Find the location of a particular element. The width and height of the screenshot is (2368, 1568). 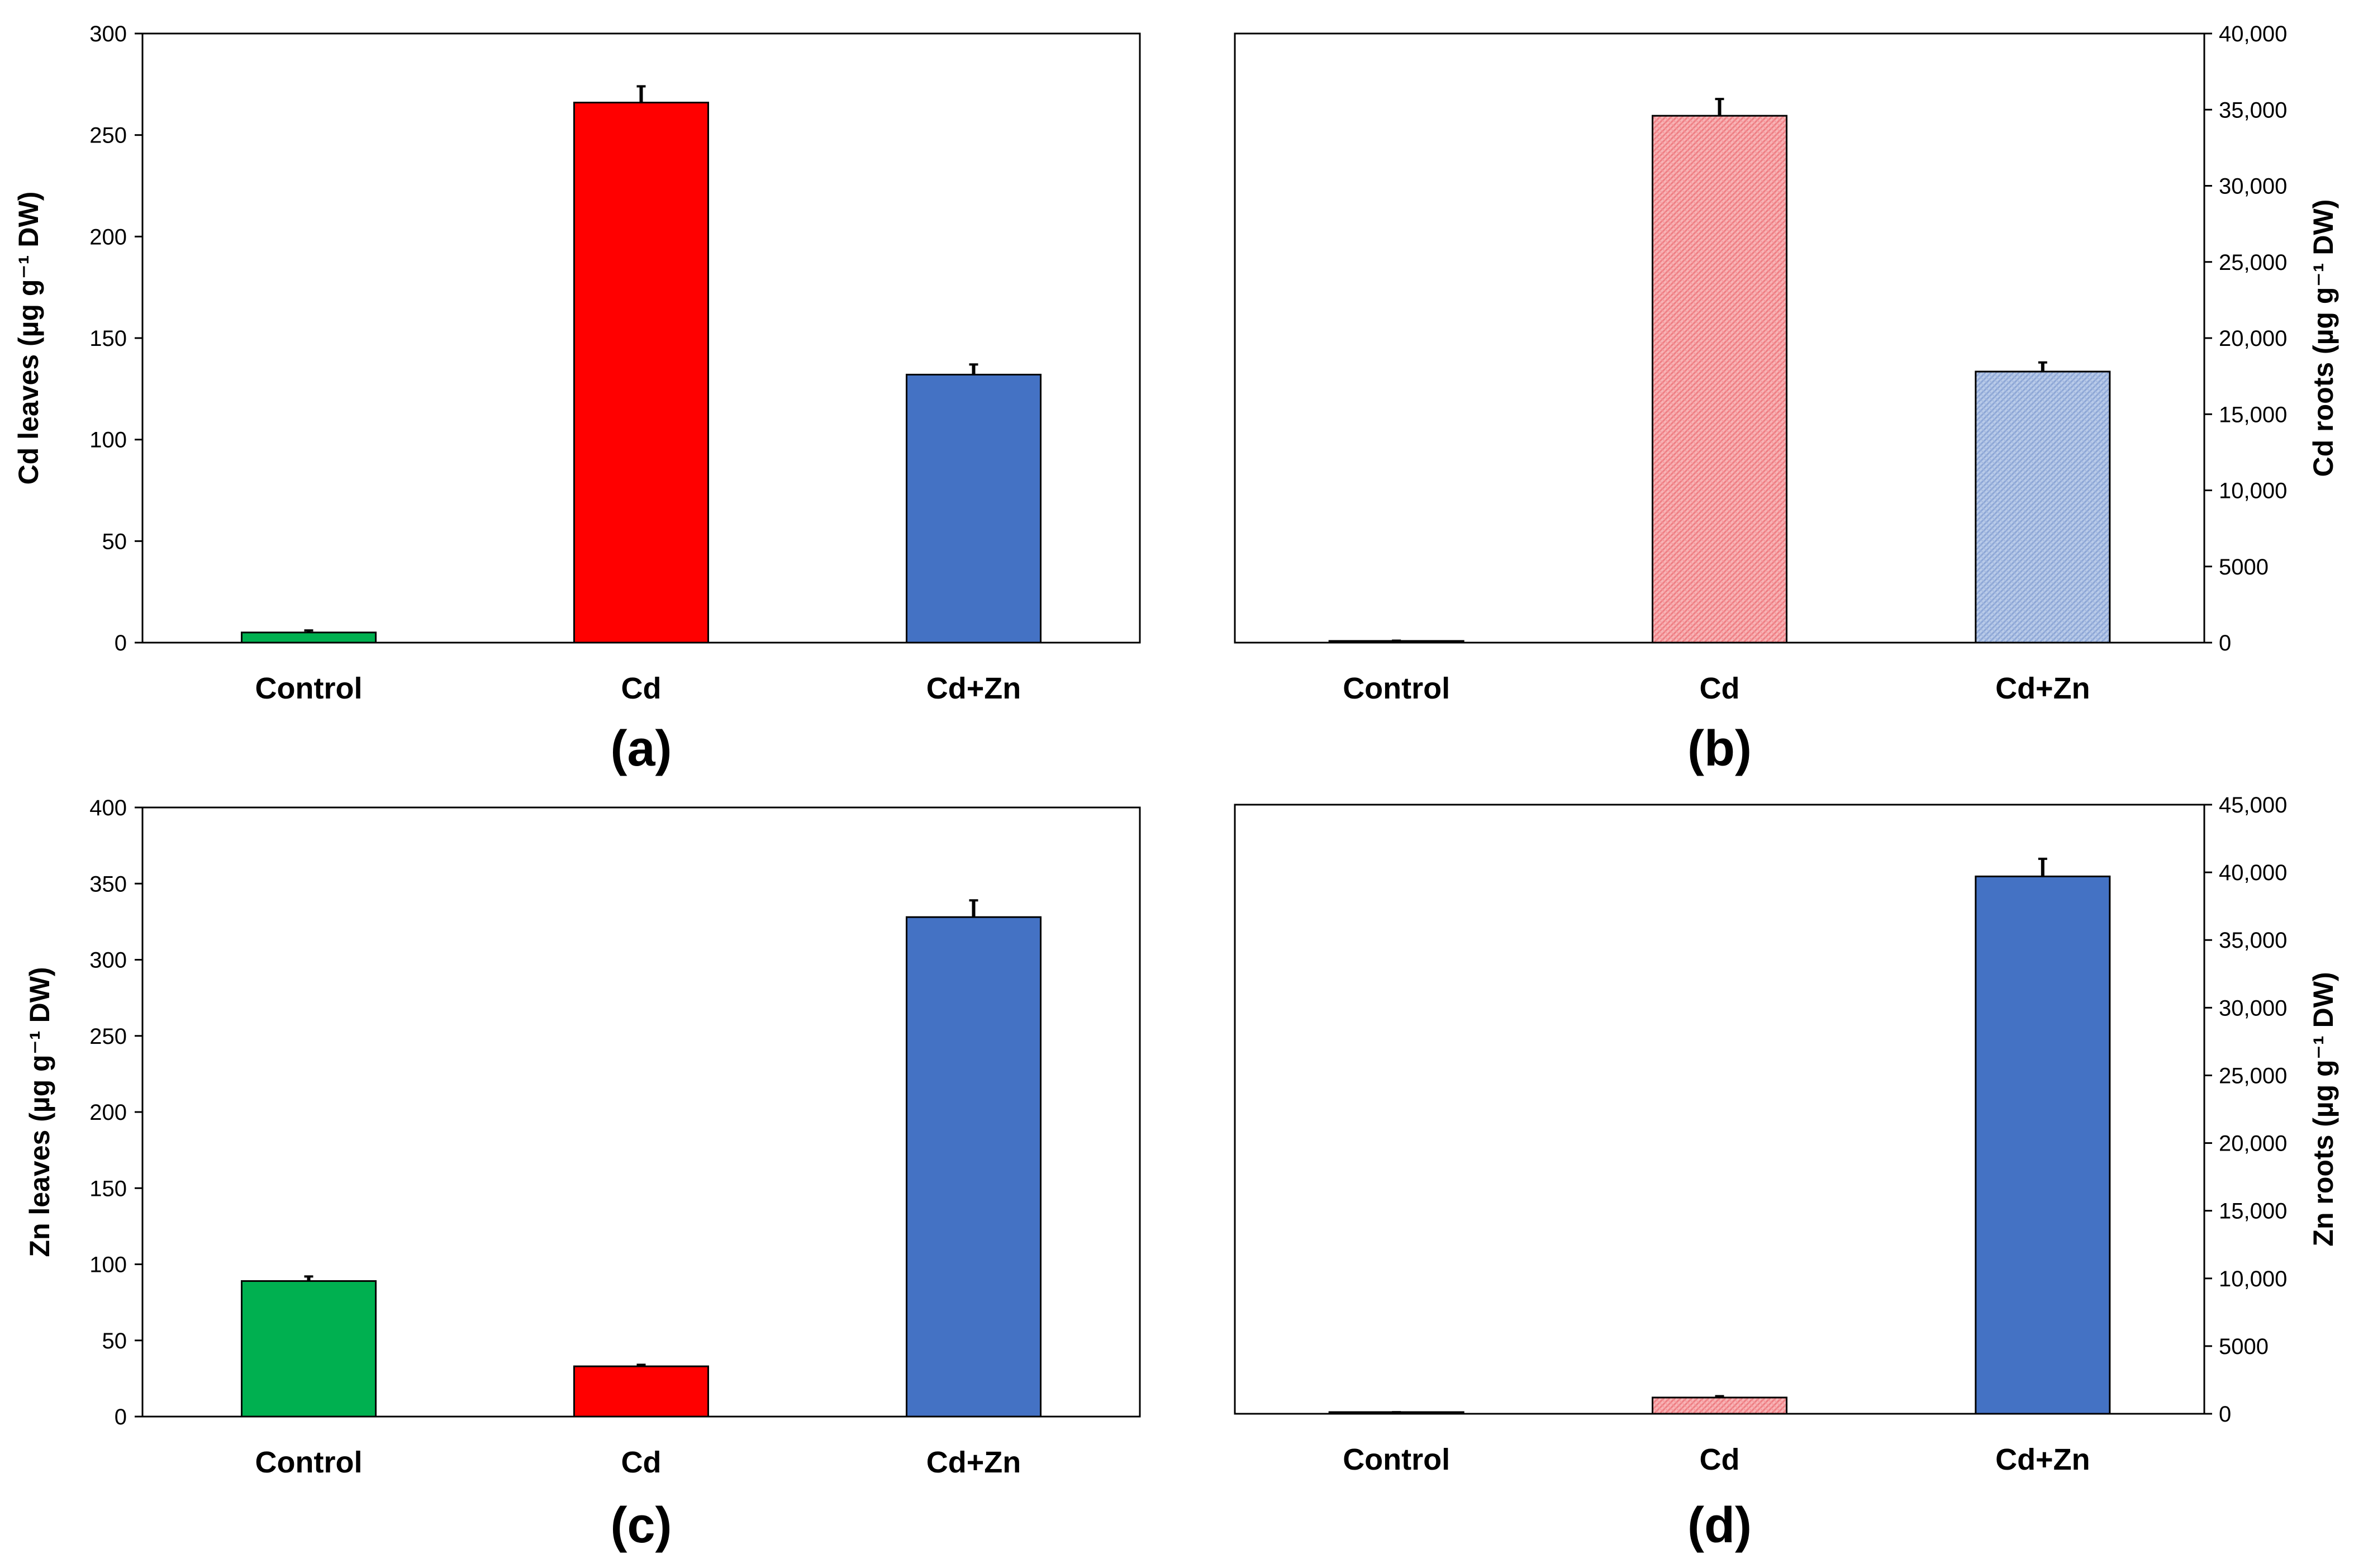

y-tick-label: 400 is located at coordinates (108, 808).